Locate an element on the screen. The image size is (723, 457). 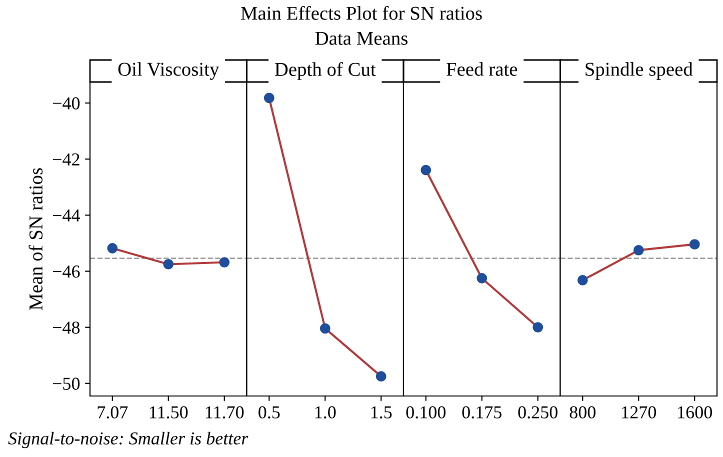
x-tick-label: 0.5 is located at coordinates (269, 412).